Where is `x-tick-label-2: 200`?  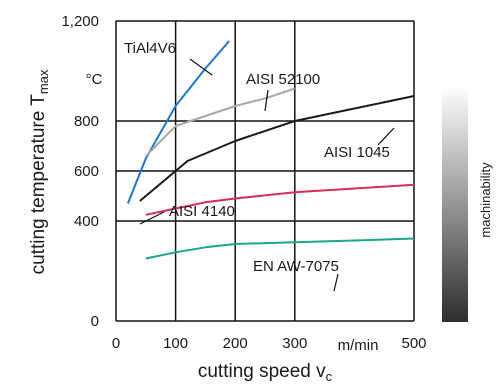
x-tick-label-2: 200 is located at coordinates (235, 343).